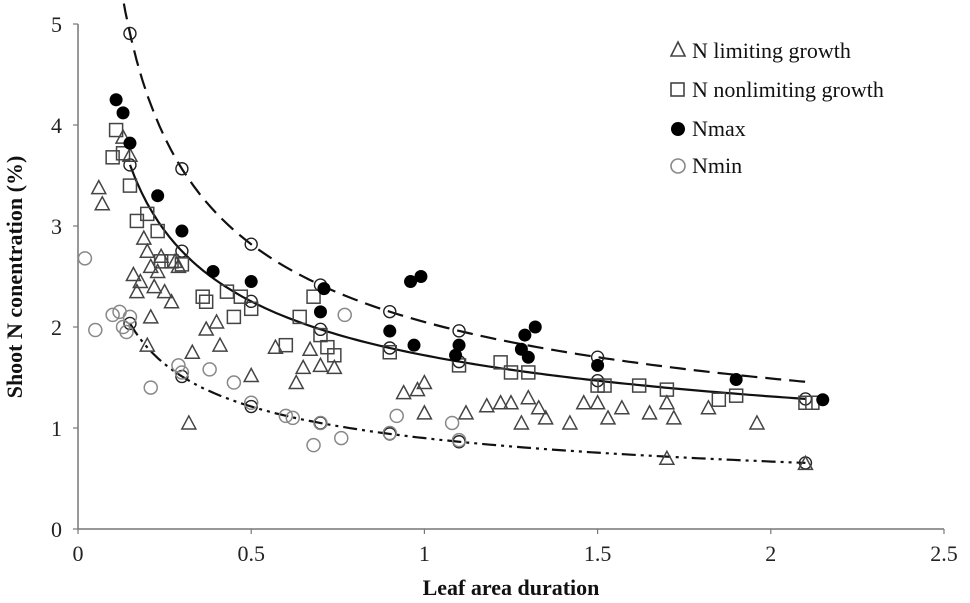 Image resolution: width=970 pixels, height=603 pixels. What do you see at coordinates (770, 553) in the screenshot?
I see `x-tick-label: 2` at bounding box center [770, 553].